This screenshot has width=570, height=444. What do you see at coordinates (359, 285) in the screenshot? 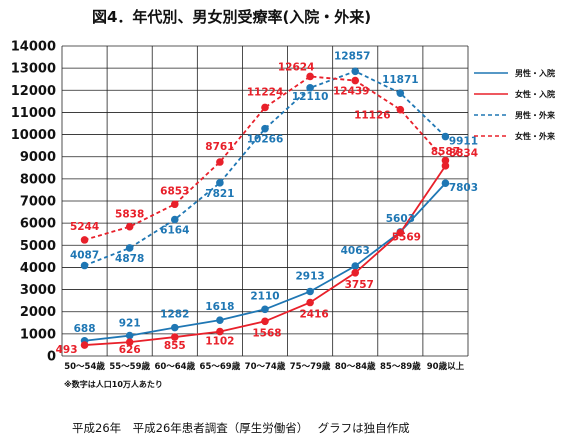
I see `data-label: 3757` at bounding box center [359, 285].